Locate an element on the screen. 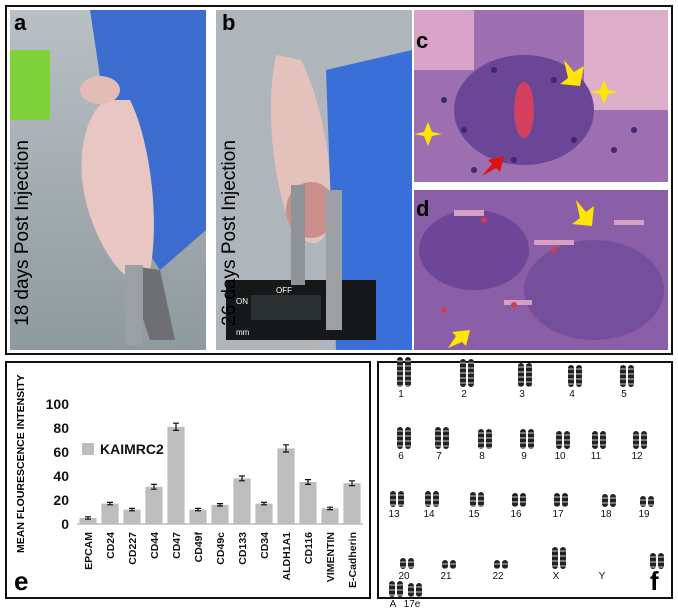  chromosome-label: 19 is located at coordinates (644, 514).